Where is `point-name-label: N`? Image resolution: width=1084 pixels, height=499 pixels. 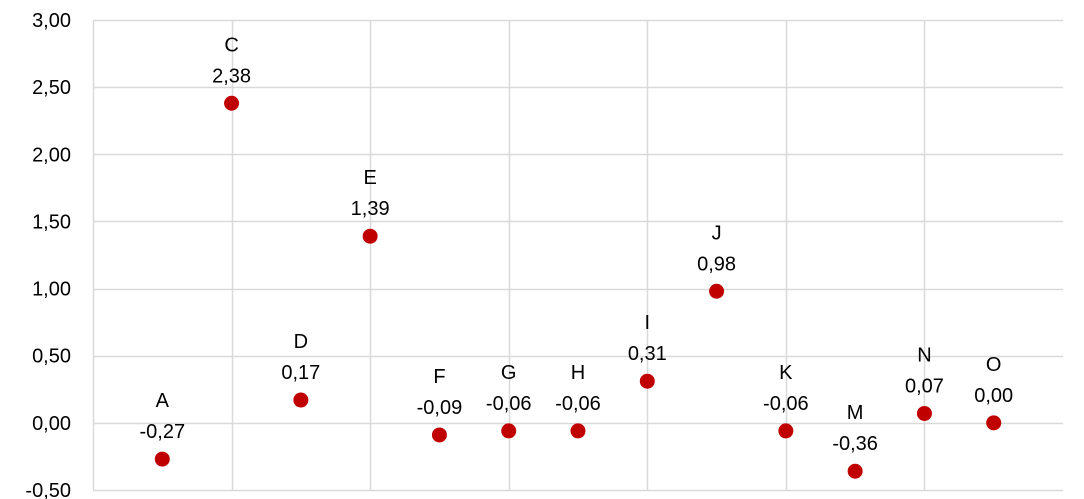
point-name-label: N is located at coordinates (924, 355).